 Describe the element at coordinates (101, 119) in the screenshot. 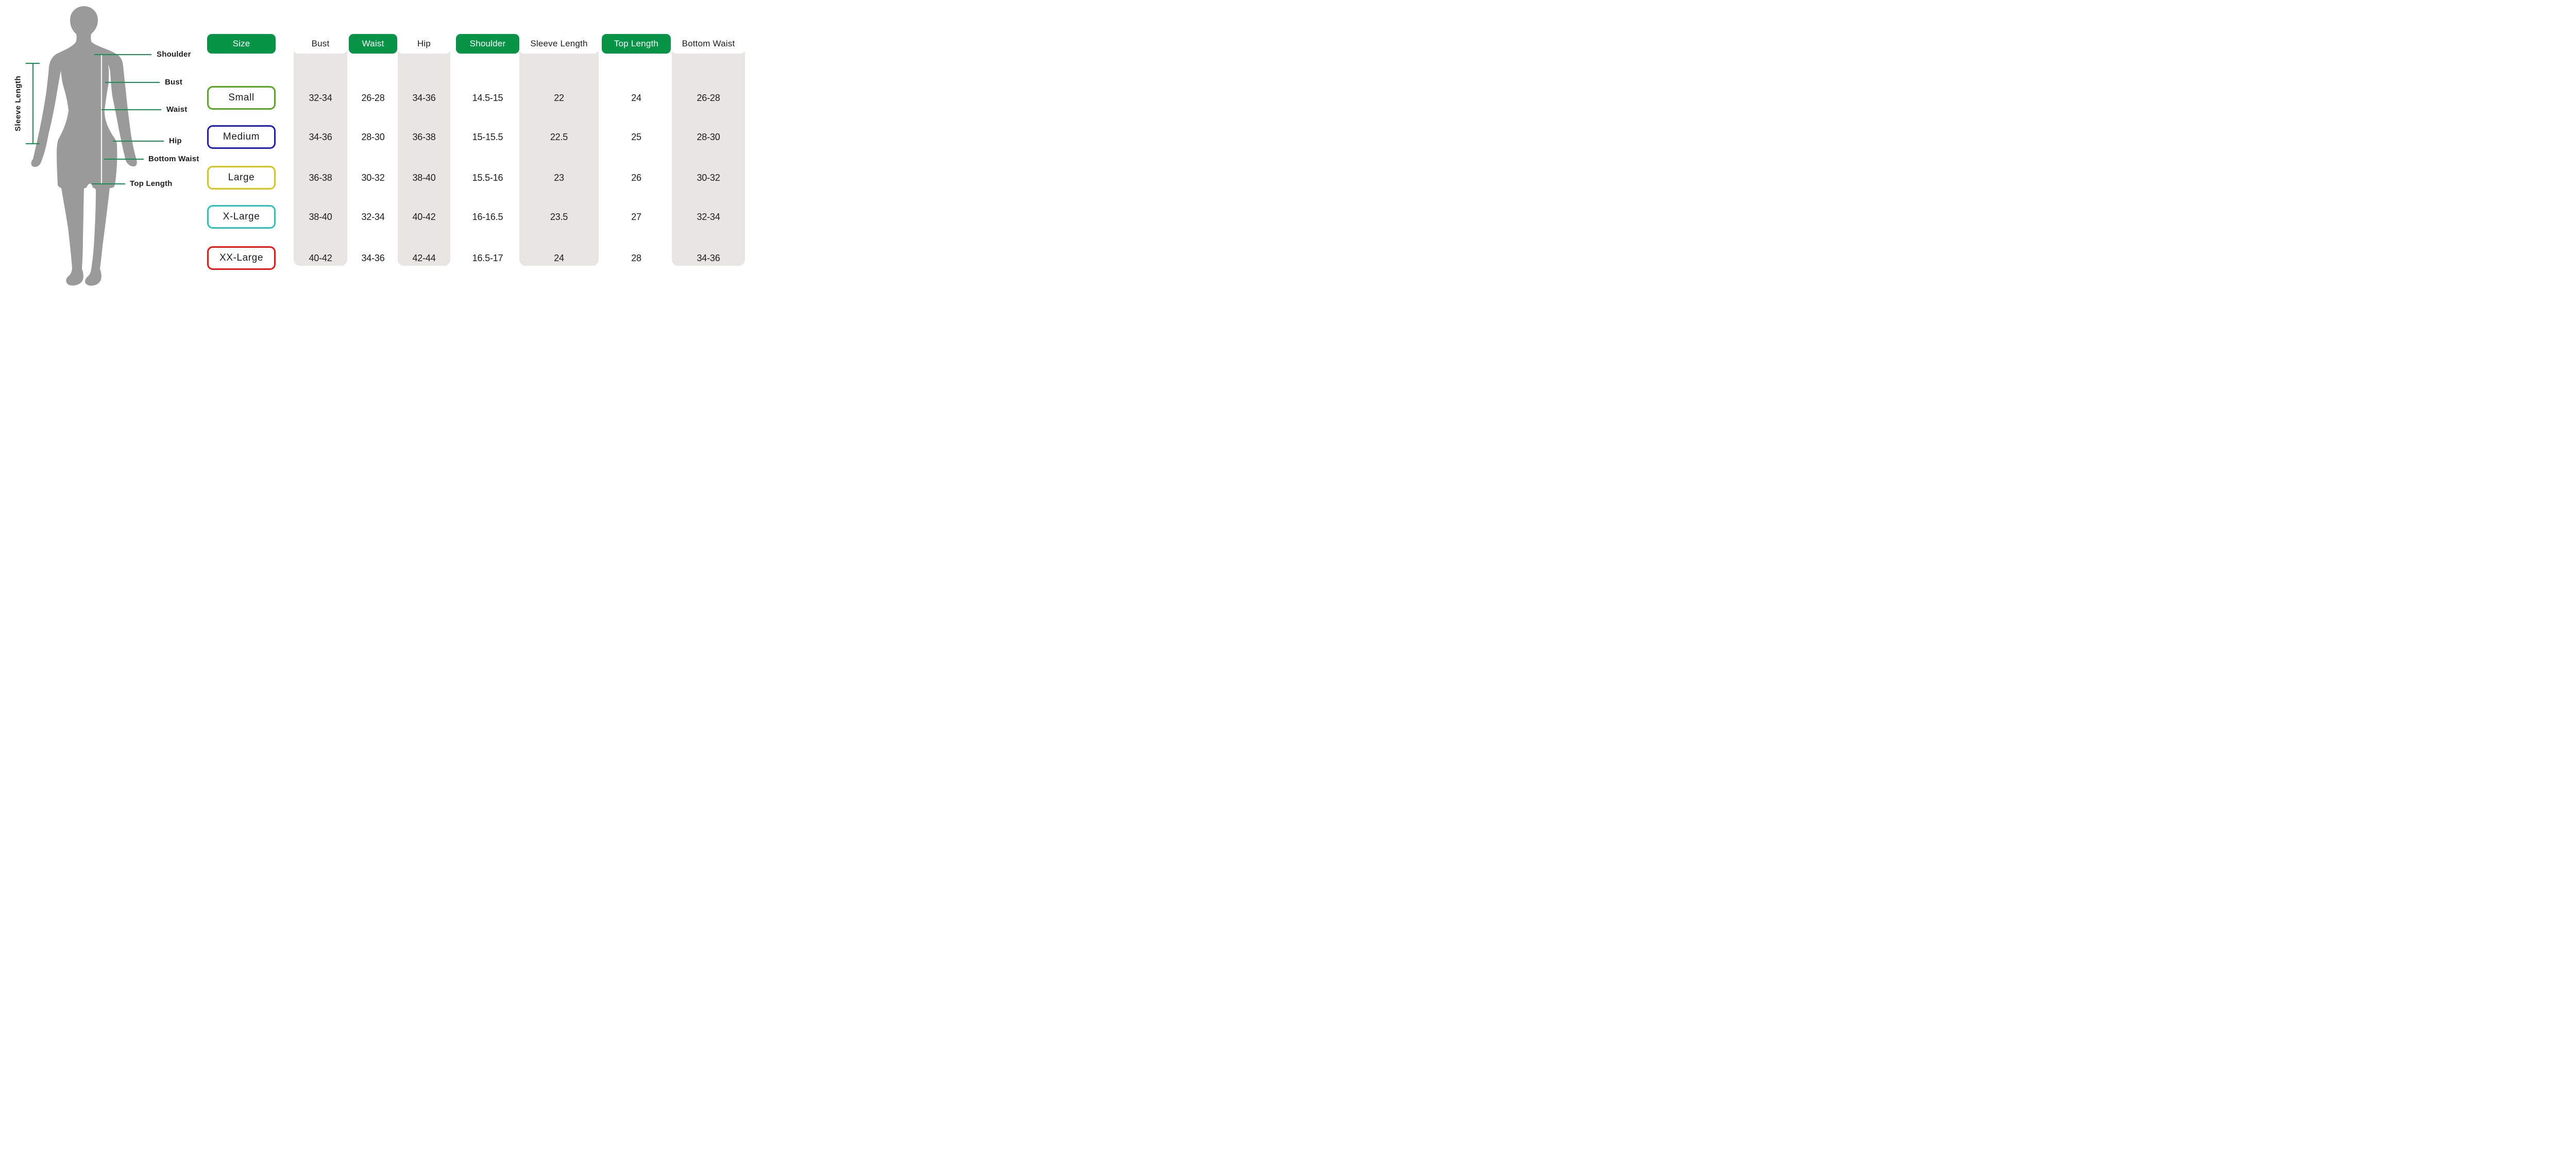

I see `body-center-guide-line` at that location.